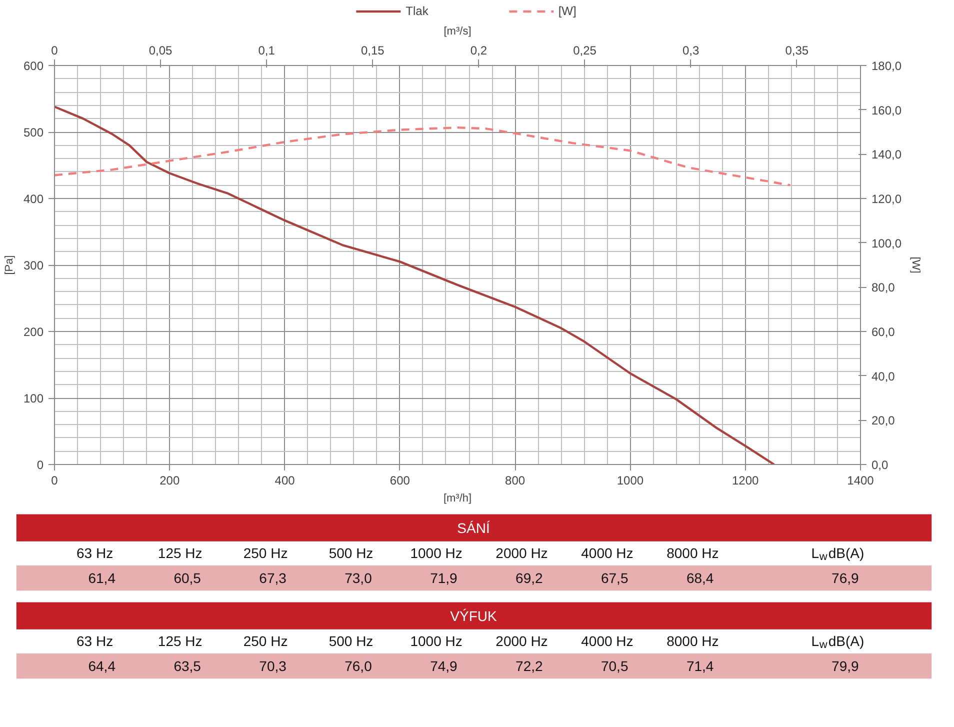 Image resolution: width=954 pixels, height=727 pixels. What do you see at coordinates (568, 11) in the screenshot?
I see `legend-label: [W]` at bounding box center [568, 11].